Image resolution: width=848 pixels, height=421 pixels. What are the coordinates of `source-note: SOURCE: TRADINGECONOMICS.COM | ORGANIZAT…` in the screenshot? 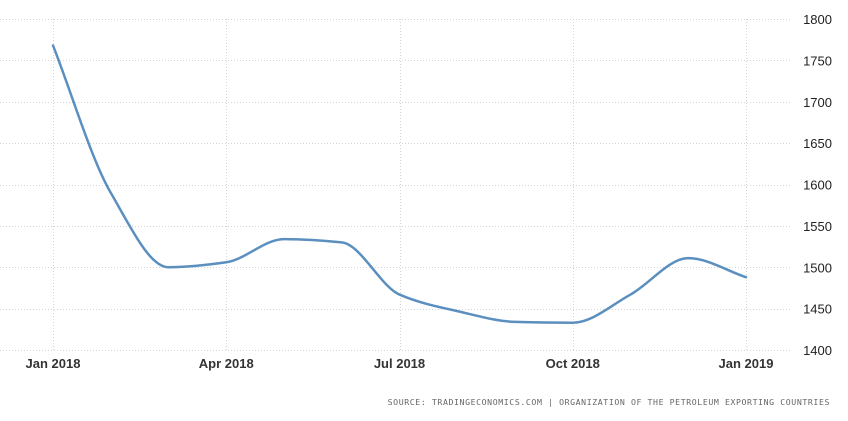 It's located at (608, 402).